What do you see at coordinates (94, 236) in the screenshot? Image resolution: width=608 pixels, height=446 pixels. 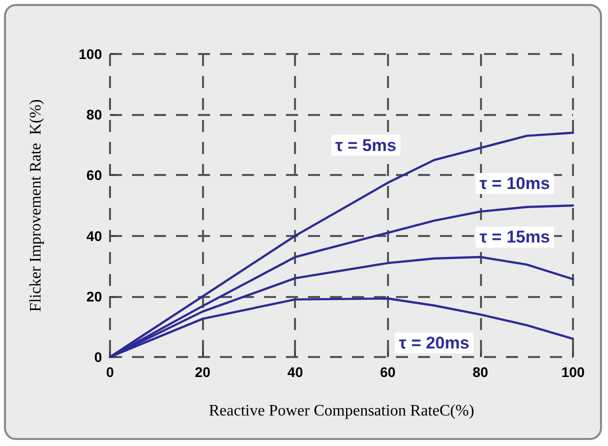 I see `y-tick-label: 40` at bounding box center [94, 236].